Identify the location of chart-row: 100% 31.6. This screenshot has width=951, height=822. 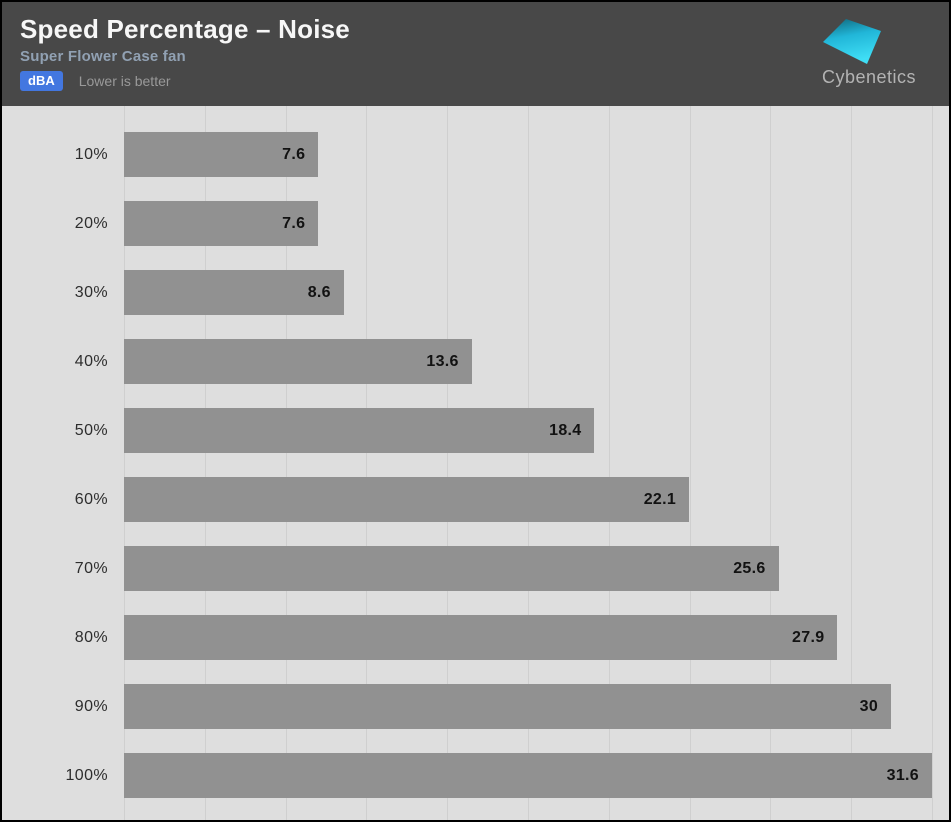
(475, 775).